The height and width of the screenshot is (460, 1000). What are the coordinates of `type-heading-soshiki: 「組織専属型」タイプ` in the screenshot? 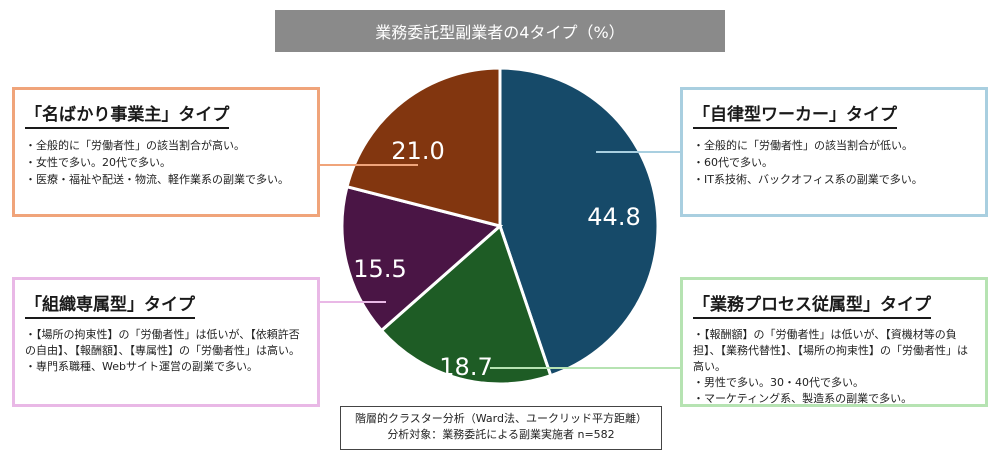 It's located at (110, 304).